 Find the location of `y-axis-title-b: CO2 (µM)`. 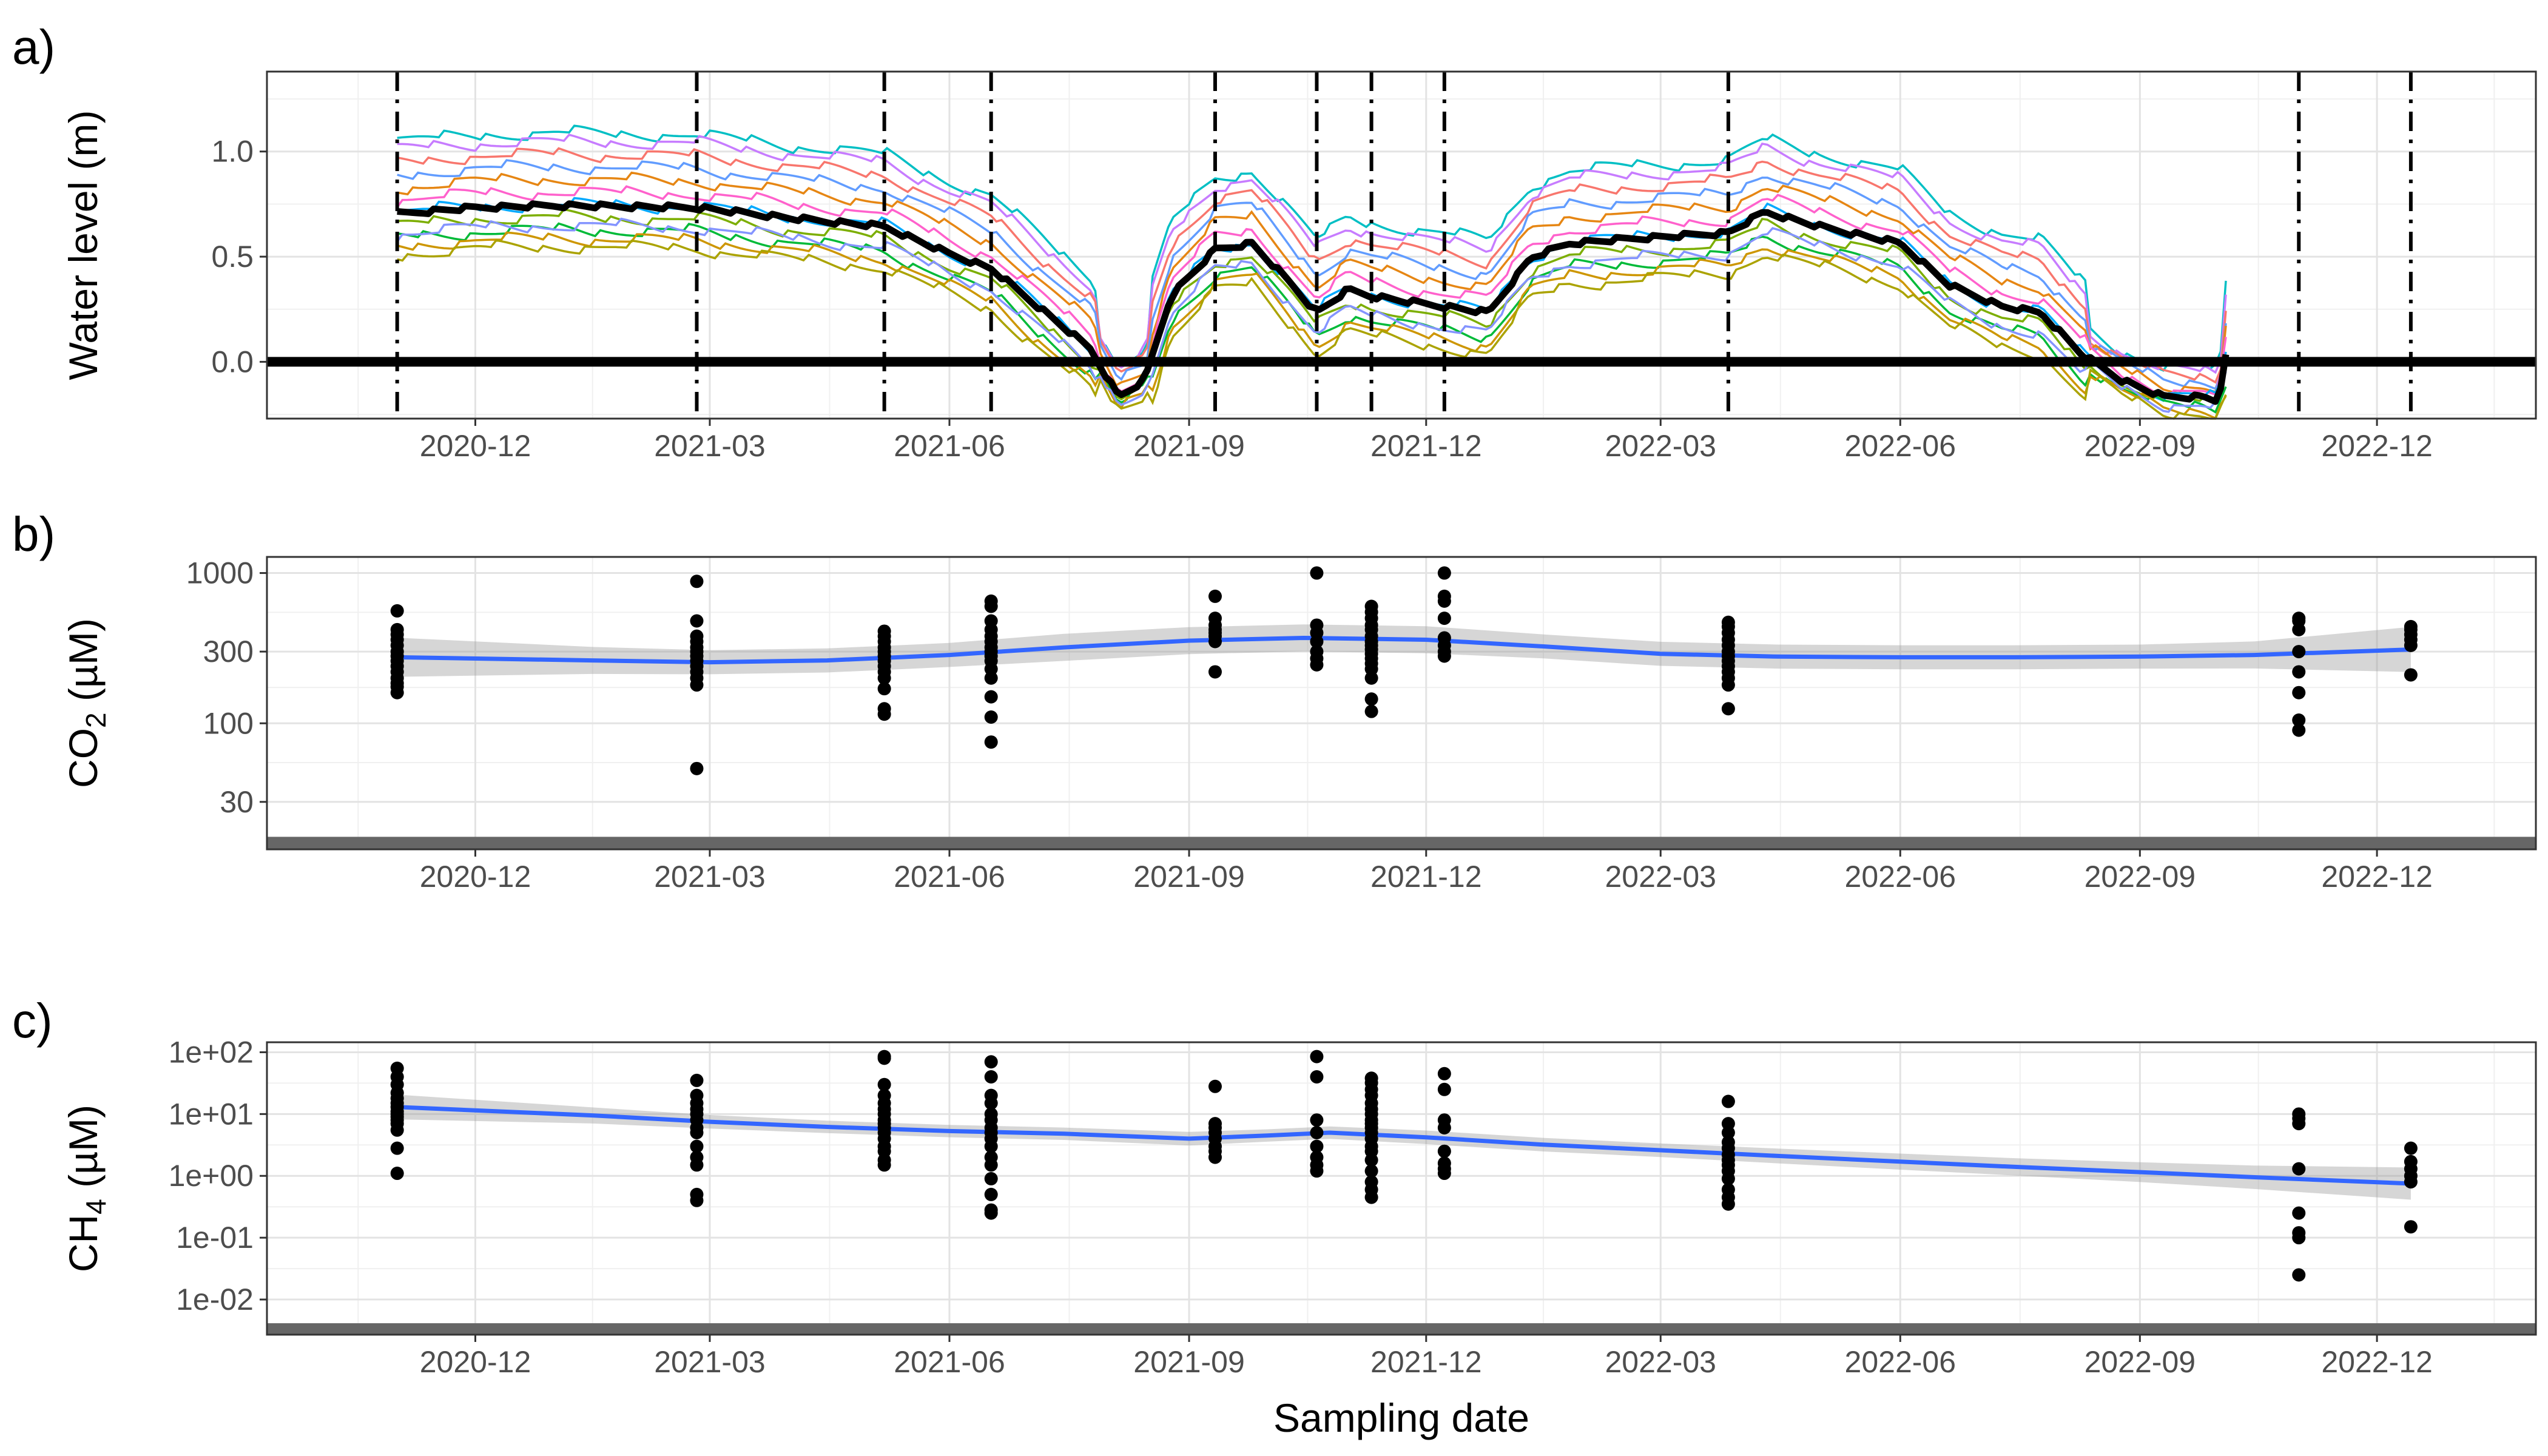

y-axis-title-b: CO2 (µM) is located at coordinates (86, 703).